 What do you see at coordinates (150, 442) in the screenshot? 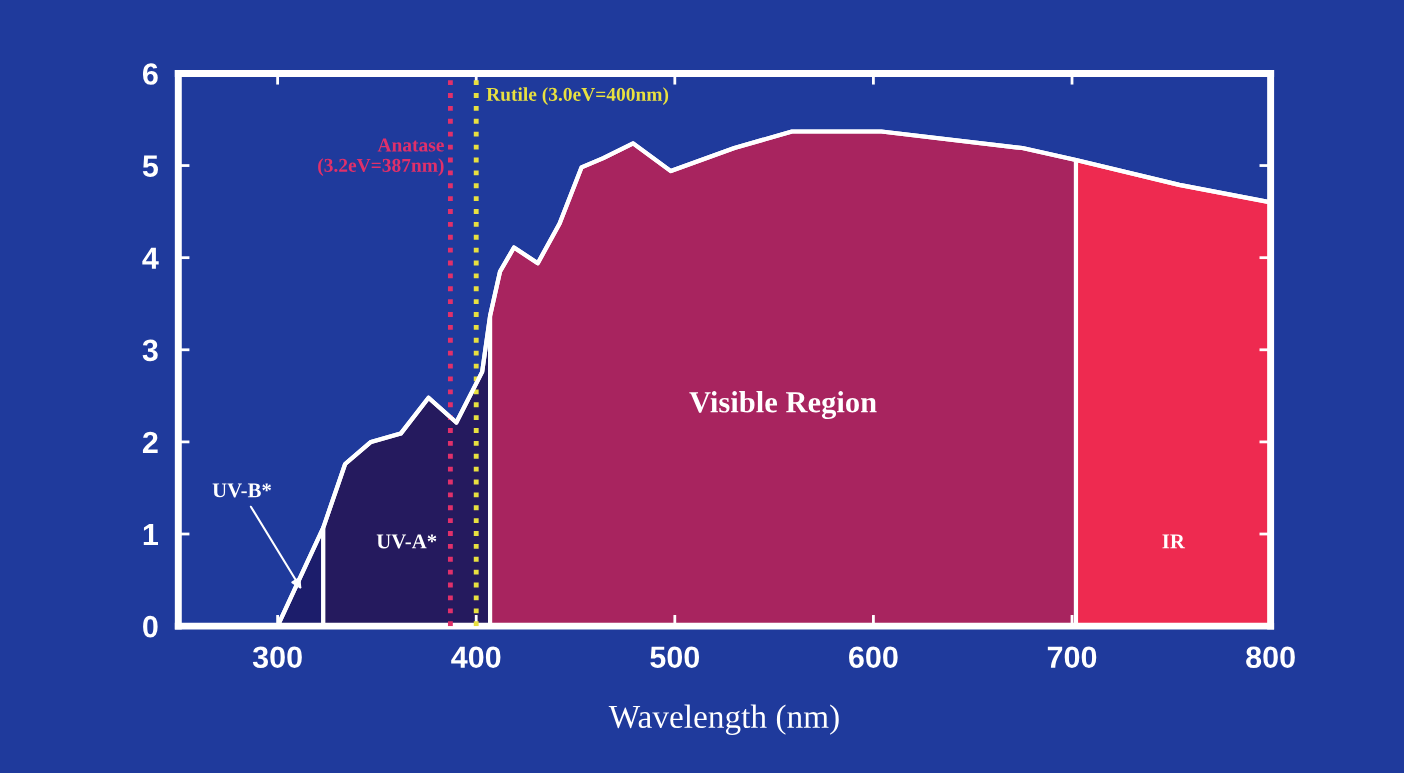
I see `y-tick-label: 2` at bounding box center [150, 442].